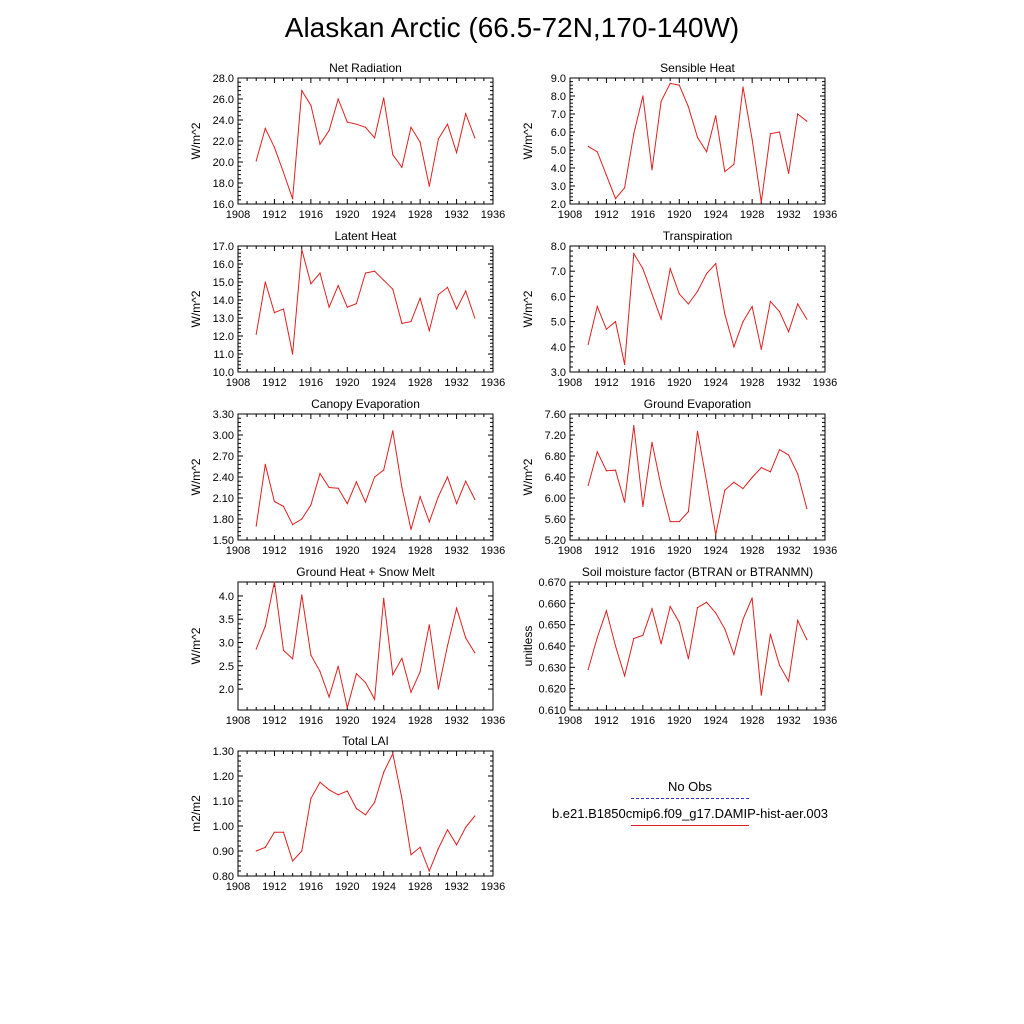 This screenshot has width=1024, height=1024. What do you see at coordinates (196, 140) in the screenshot?
I see `y-axis-label: W/m^2` at bounding box center [196, 140].